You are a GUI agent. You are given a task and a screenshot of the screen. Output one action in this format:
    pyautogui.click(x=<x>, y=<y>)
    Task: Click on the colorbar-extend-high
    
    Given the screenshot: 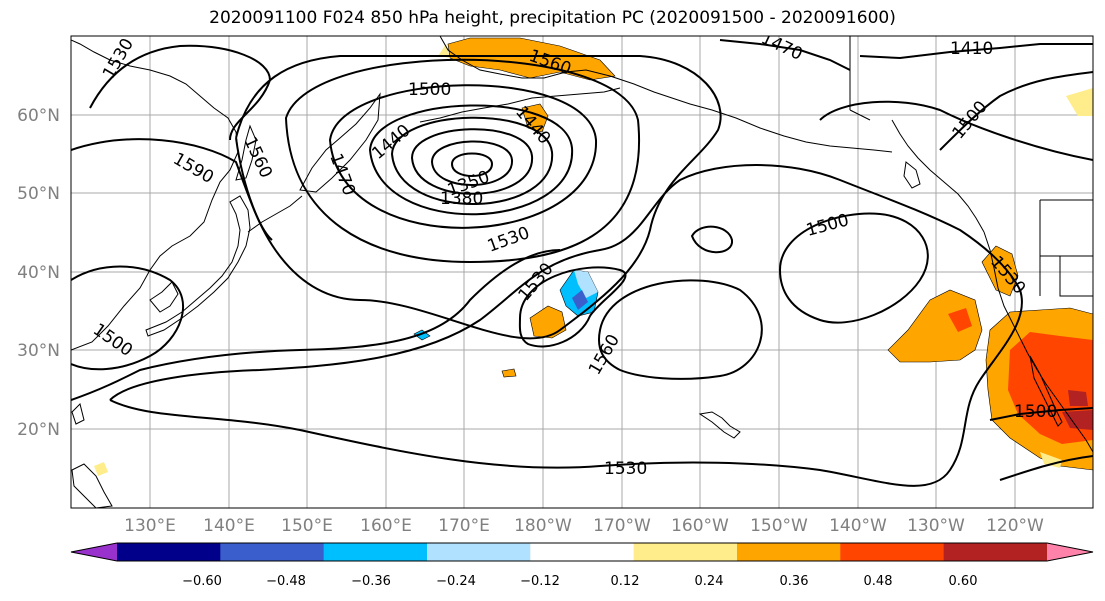 What is the action you would take?
    pyautogui.click(x=1070, y=552)
    